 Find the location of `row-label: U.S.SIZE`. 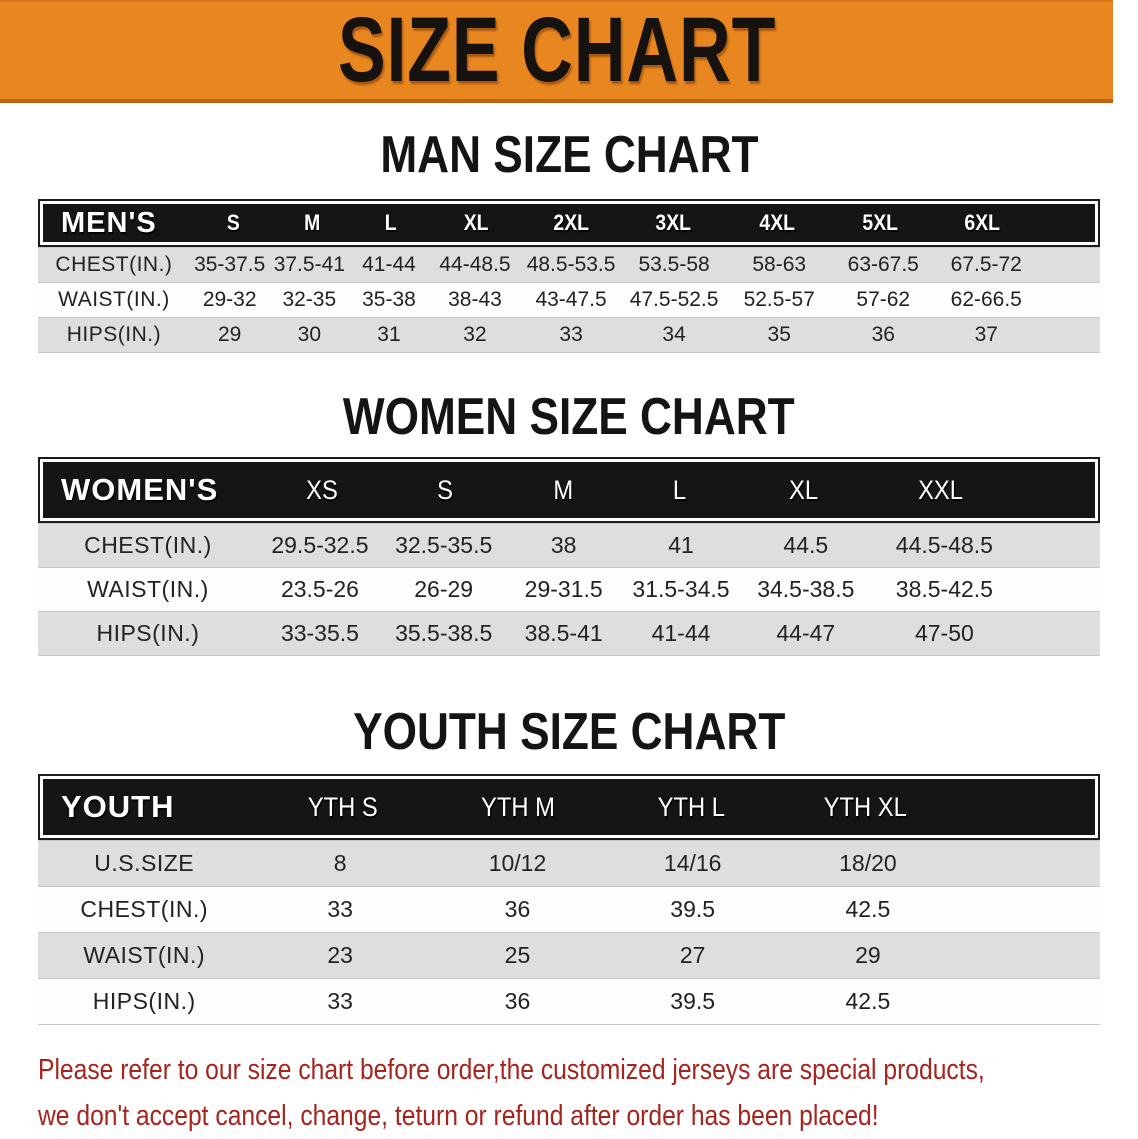

row-label: U.S.SIZE is located at coordinates (144, 863).